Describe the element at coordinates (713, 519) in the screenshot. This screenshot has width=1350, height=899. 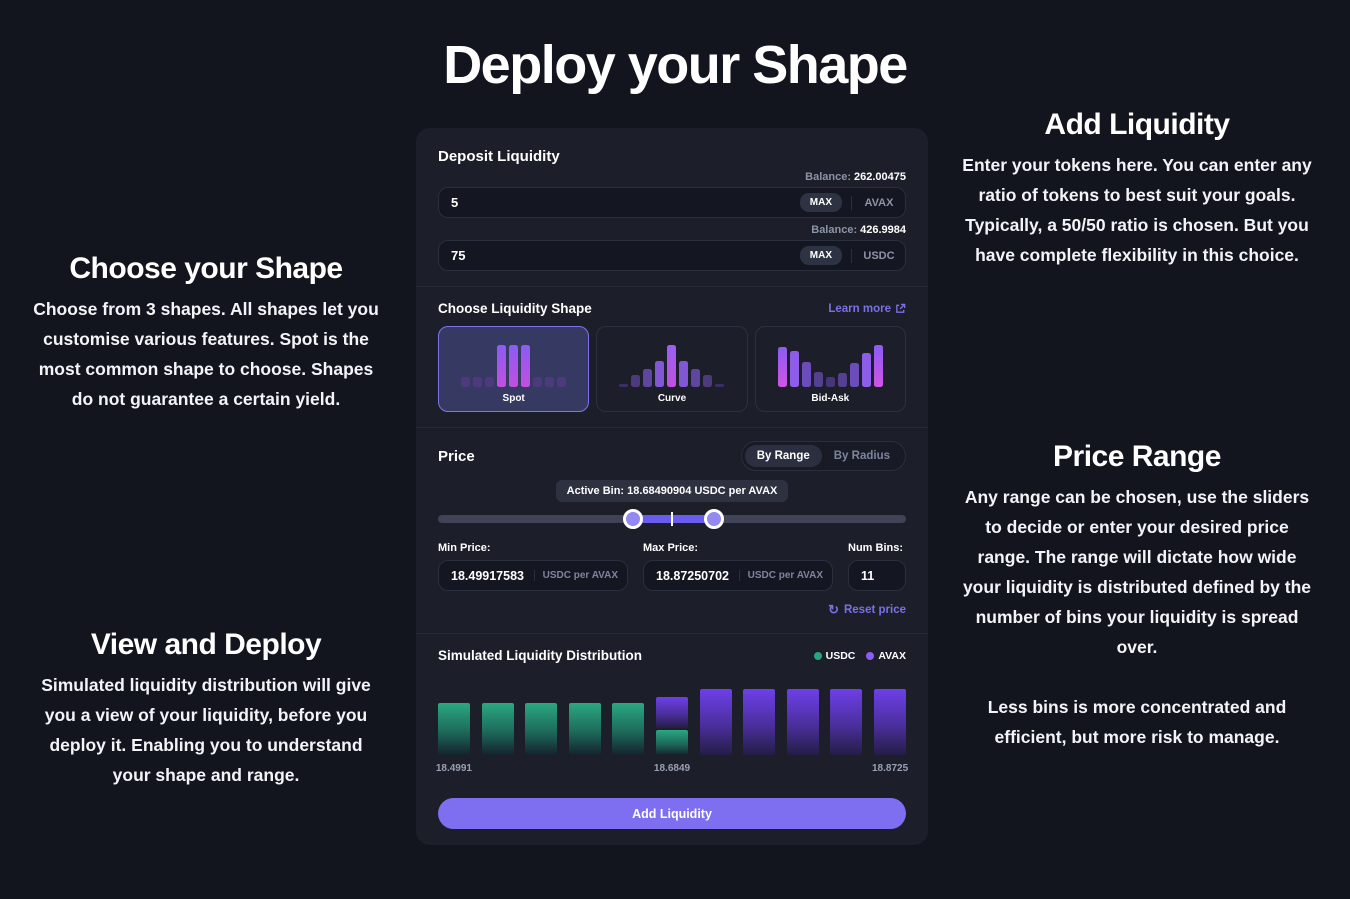
I see `slider-max-handle` at that location.